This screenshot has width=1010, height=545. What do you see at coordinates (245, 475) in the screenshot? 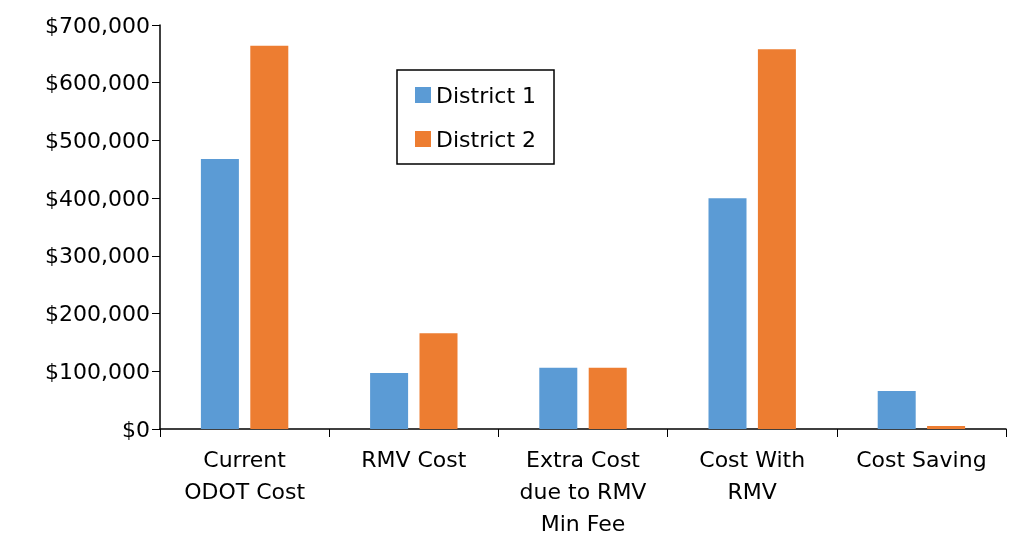
I see `x-tick-label: Current ODOT Cost` at bounding box center [245, 475].